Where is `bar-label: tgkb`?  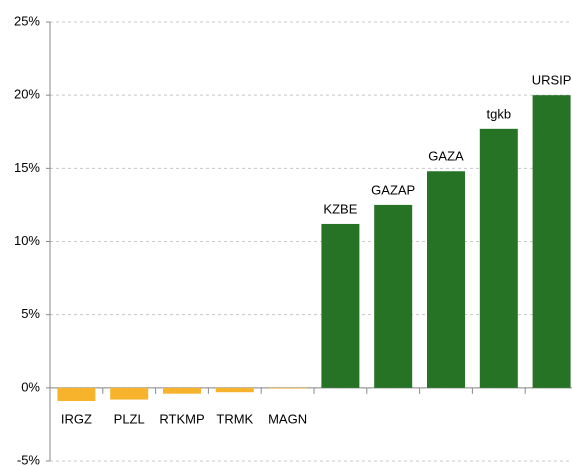 bar-label: tgkb is located at coordinates (499, 113).